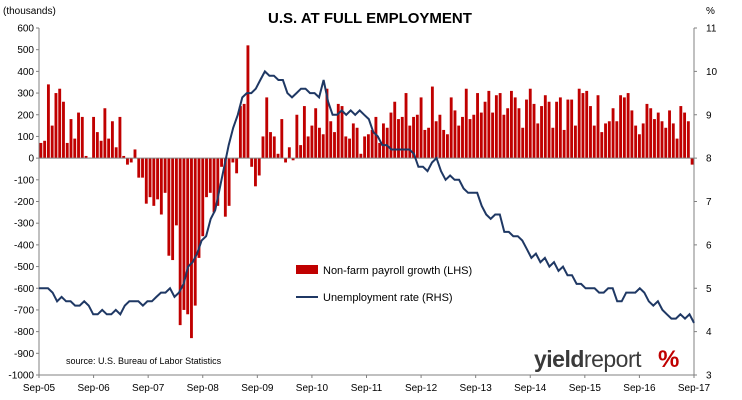 This screenshot has height=400, width=742. I want to click on right-tick-label: 7, so click(709, 202).